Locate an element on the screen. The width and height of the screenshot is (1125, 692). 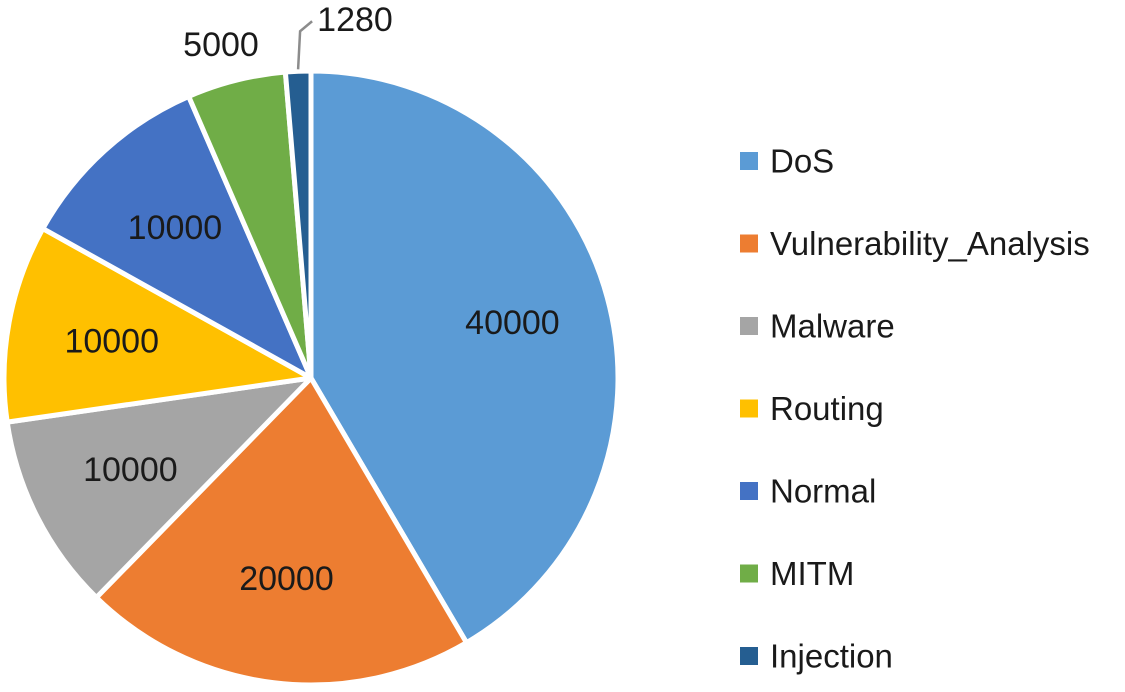
legend-swatch-routing is located at coordinates (749, 408).